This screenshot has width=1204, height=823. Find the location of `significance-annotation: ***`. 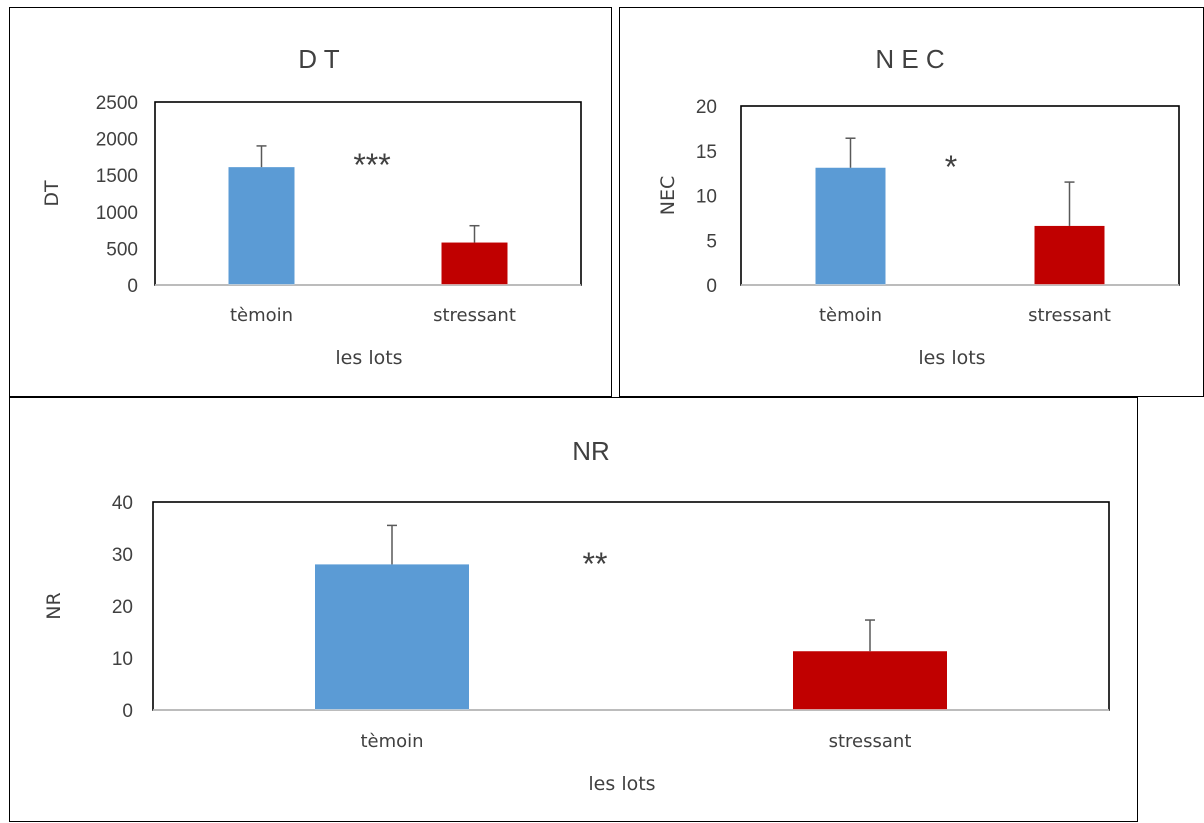

significance-annotation: *** is located at coordinates (371, 165).